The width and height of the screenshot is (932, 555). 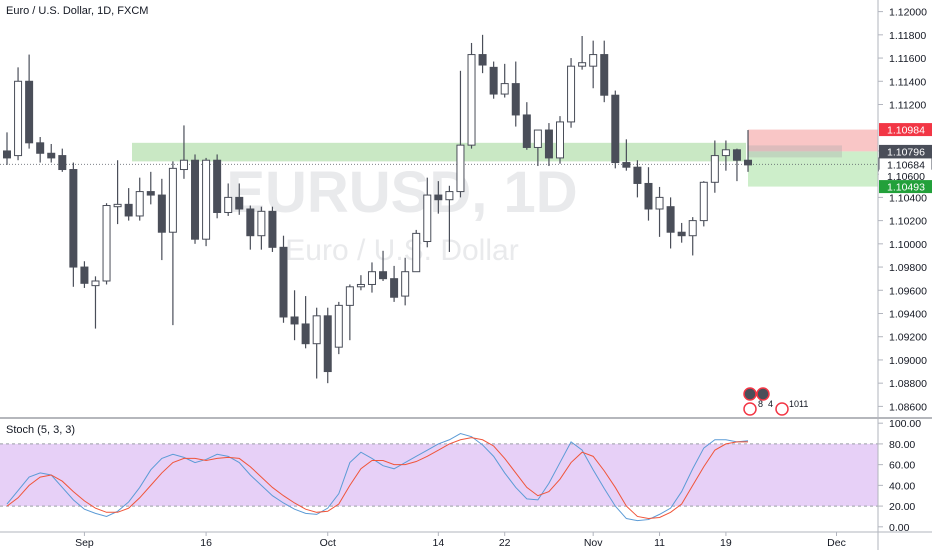 I want to click on price-tick-label: 1.09600, so click(x=908, y=291).